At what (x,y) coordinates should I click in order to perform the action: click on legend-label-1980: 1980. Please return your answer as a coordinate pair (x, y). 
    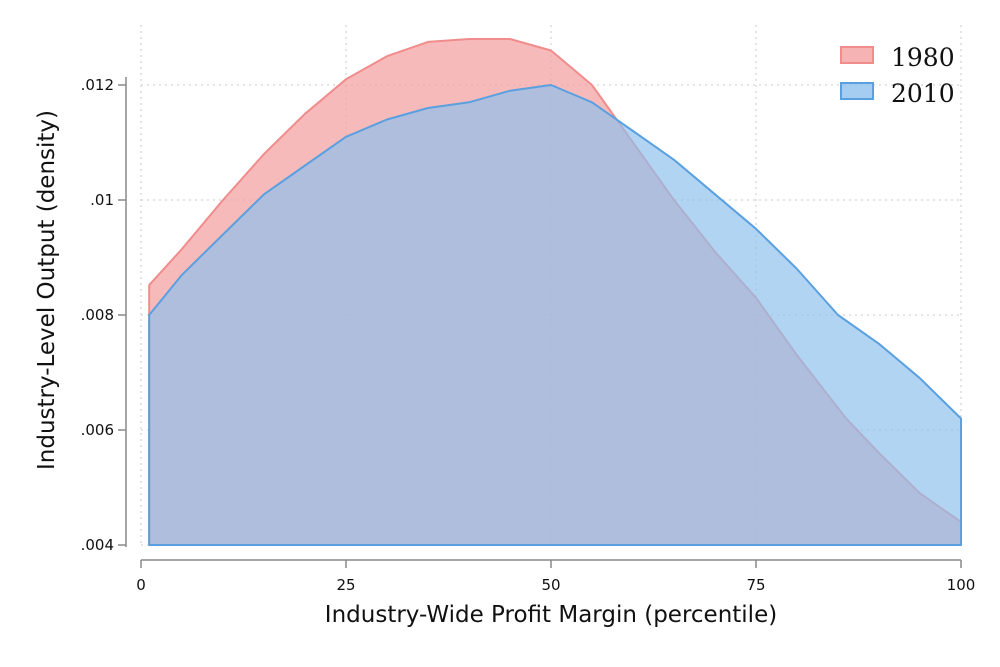
    Looking at the image, I should click on (923, 57).